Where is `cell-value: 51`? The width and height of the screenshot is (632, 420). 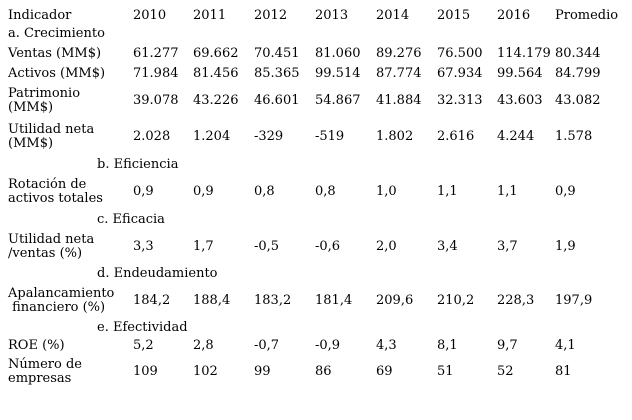 cell-value: 51 is located at coordinates (445, 371).